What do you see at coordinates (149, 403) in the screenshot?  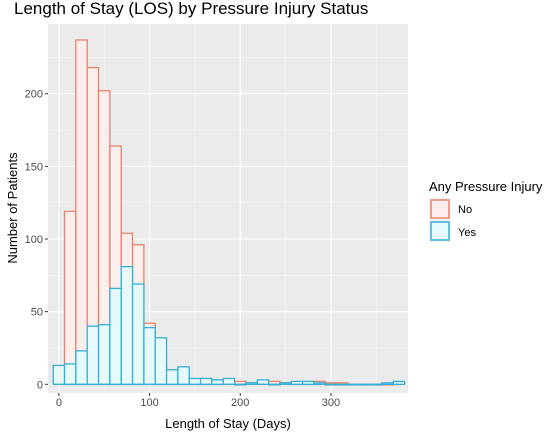 I see `x-tick-label: 100` at bounding box center [149, 403].